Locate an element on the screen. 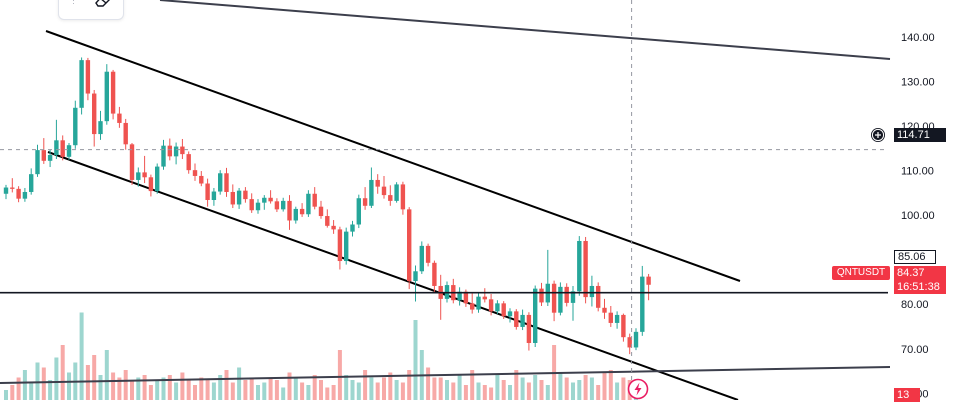  y-tick-label: 80.00 is located at coordinates (915, 305).